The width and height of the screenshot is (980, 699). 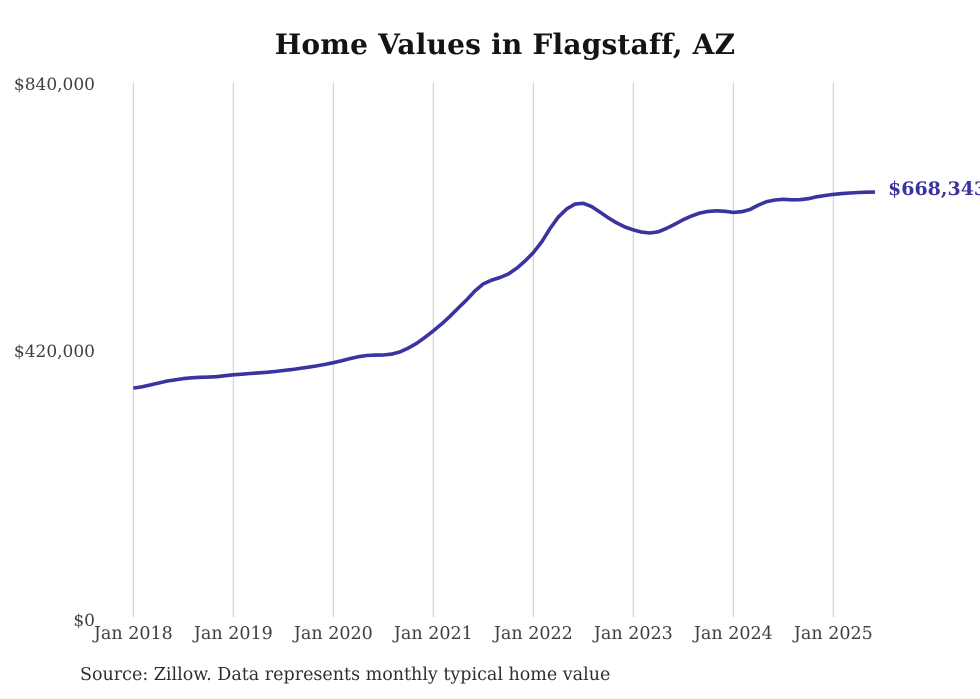 What do you see at coordinates (133, 634) in the screenshot?
I see `x-tick-label: Jan 2018` at bounding box center [133, 634].